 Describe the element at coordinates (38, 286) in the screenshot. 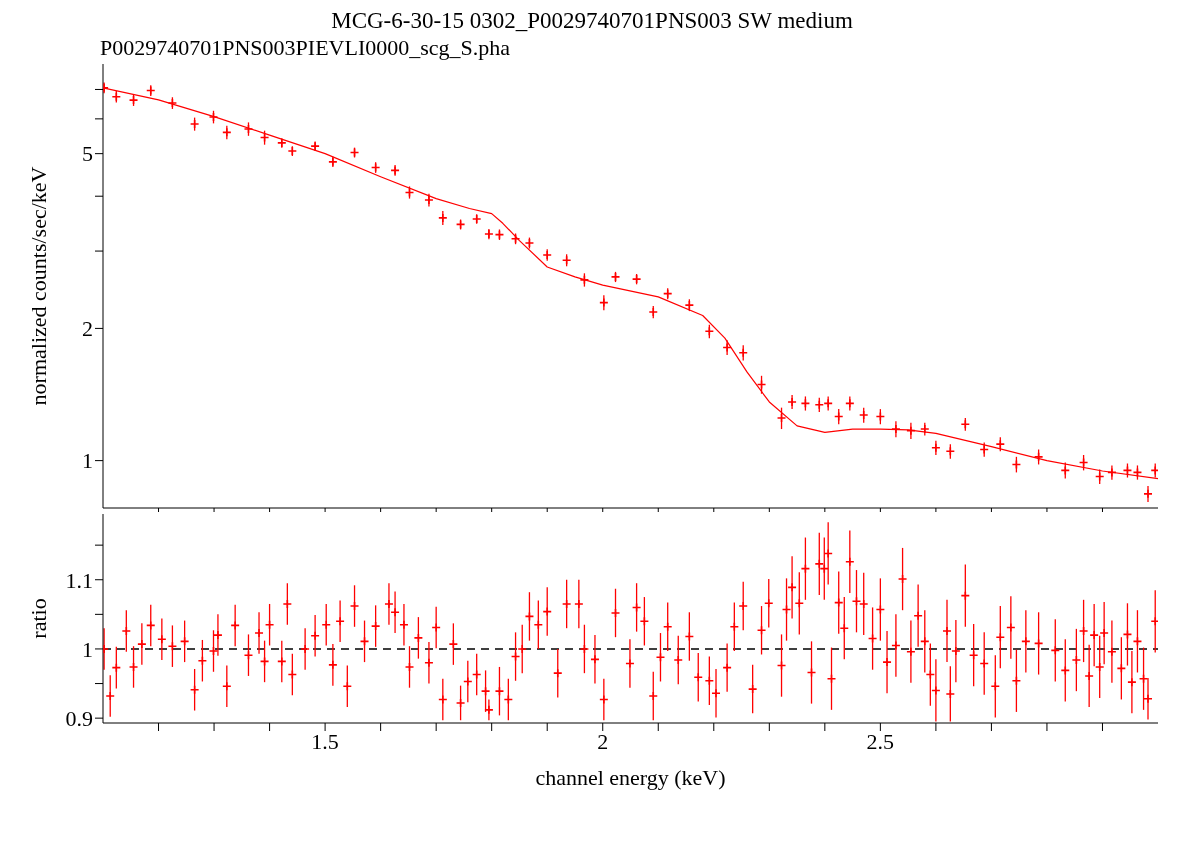

I see `y-axis-title: normalized counts/sec/keV` at that location.